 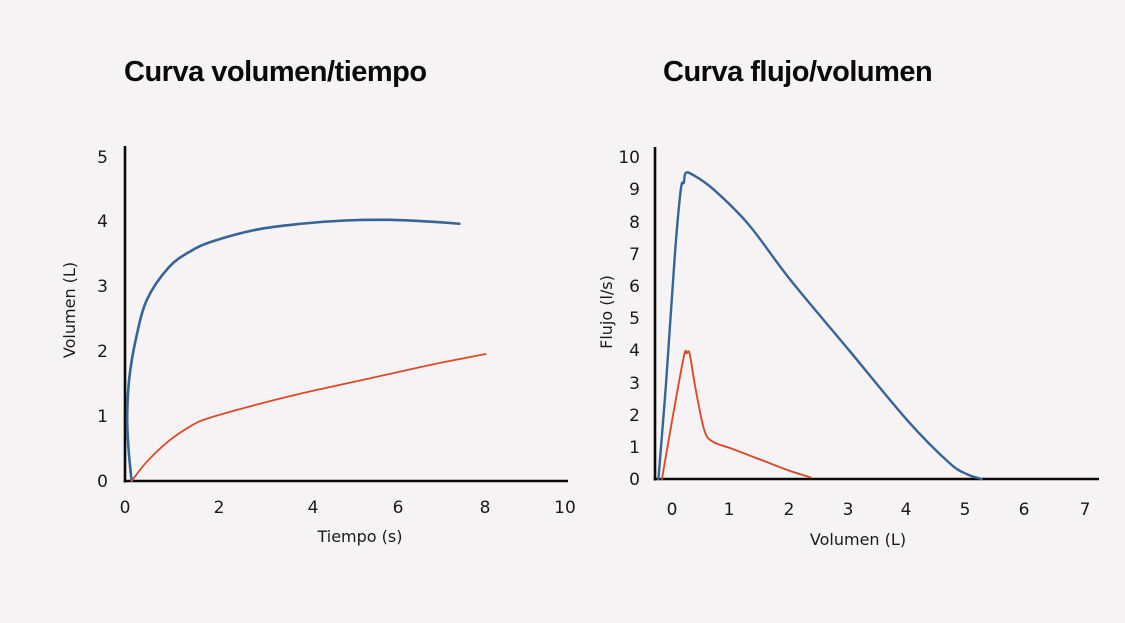 I want to click on x-tick-label: 7, so click(x=1085, y=510).